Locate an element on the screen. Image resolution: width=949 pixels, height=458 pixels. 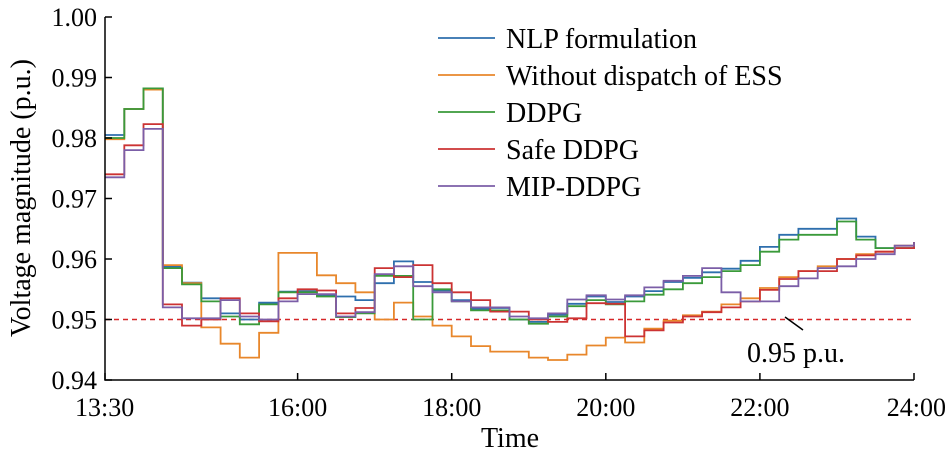
x-axis-title: Time is located at coordinates (510, 438).